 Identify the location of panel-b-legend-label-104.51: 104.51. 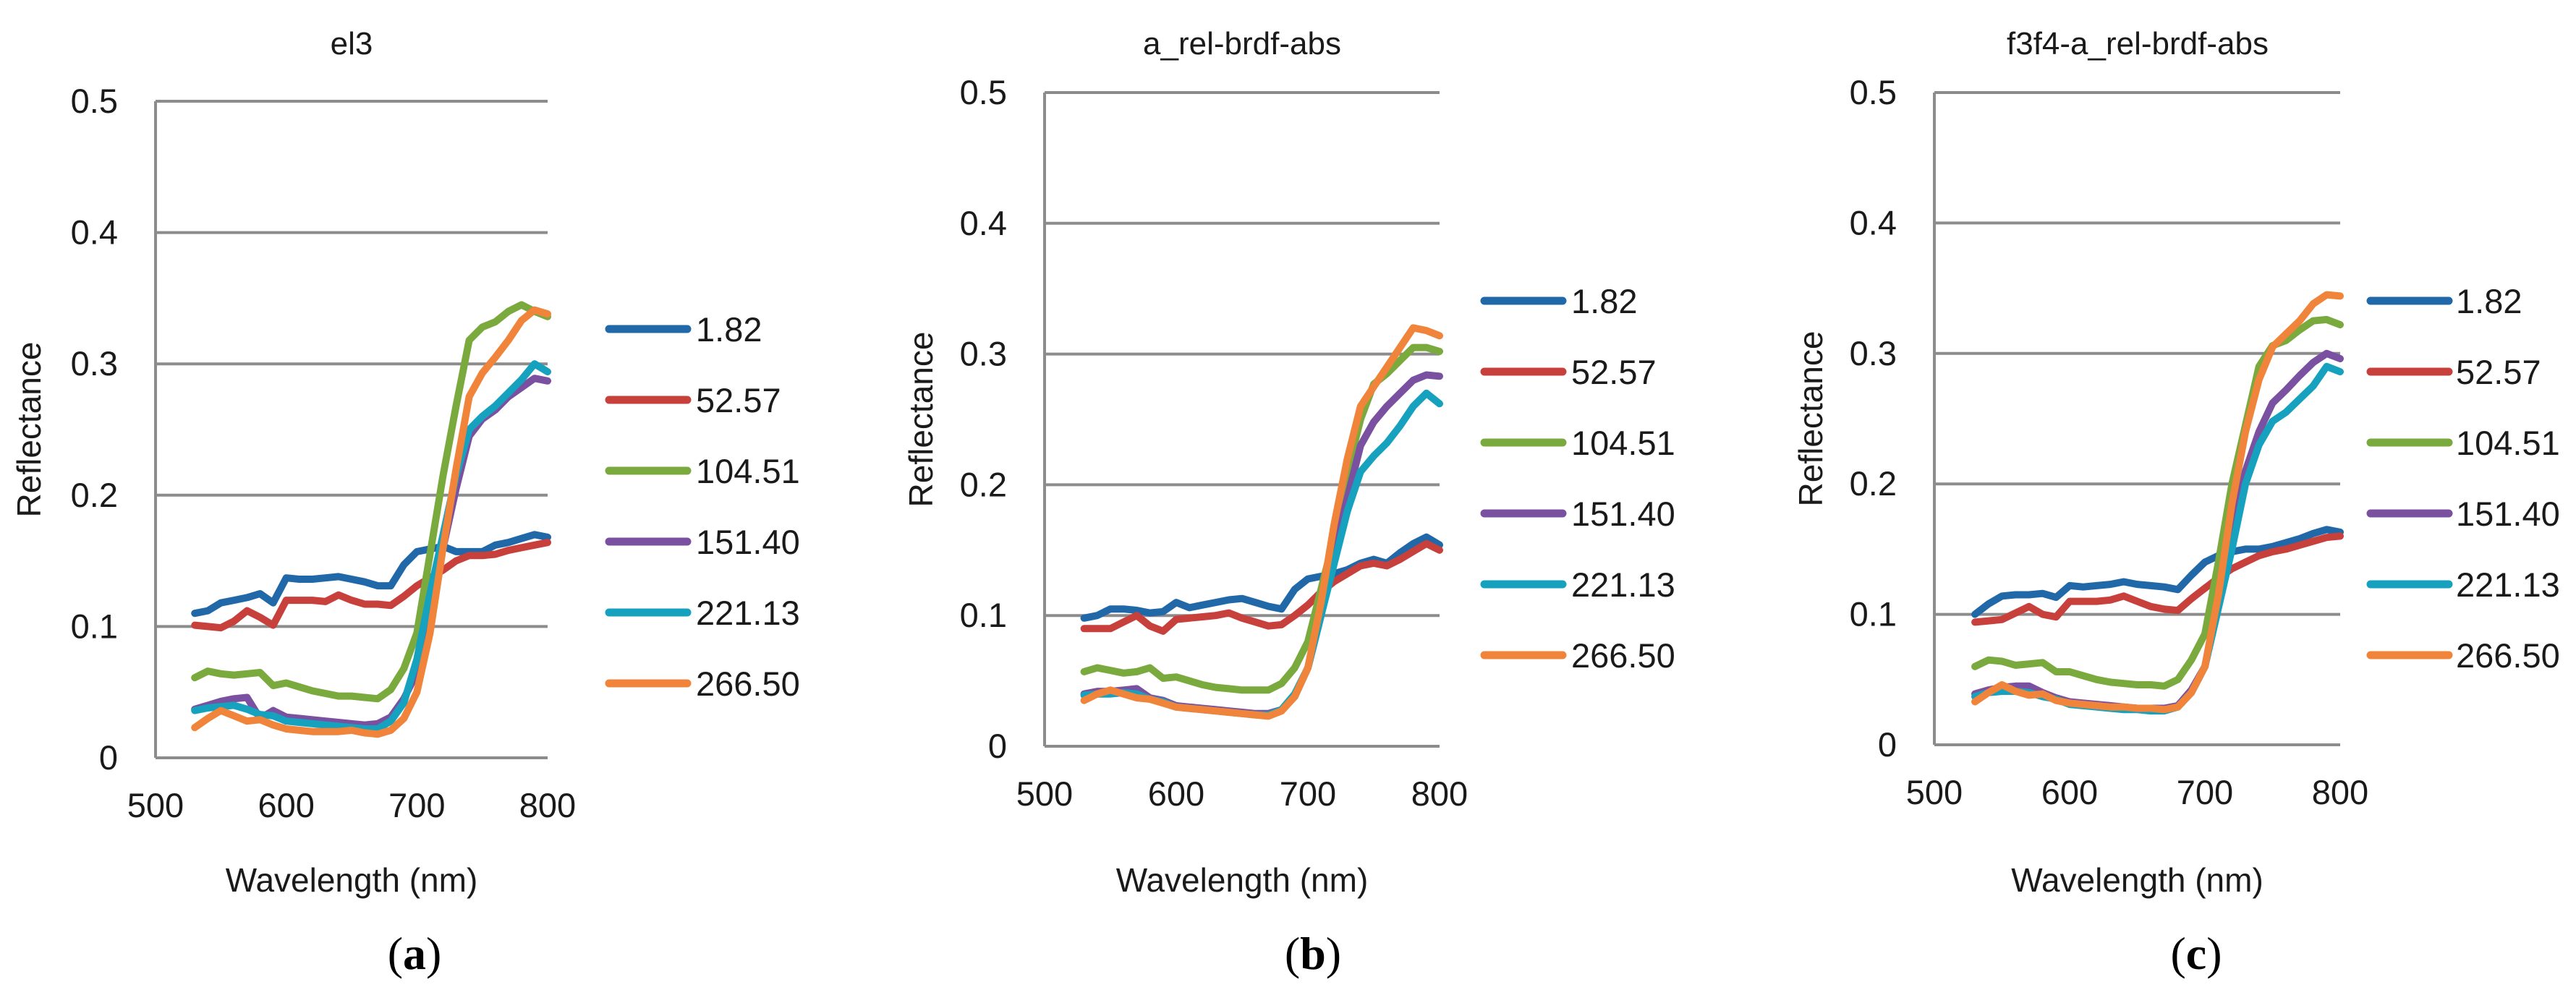
(1623, 443).